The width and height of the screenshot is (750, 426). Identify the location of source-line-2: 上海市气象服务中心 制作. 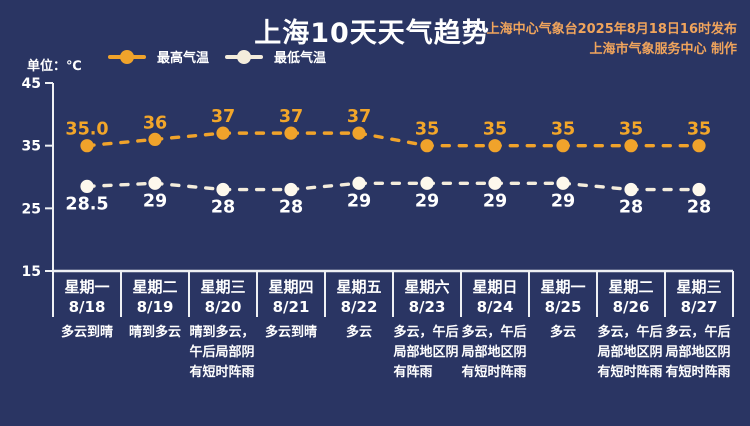
(663, 49).